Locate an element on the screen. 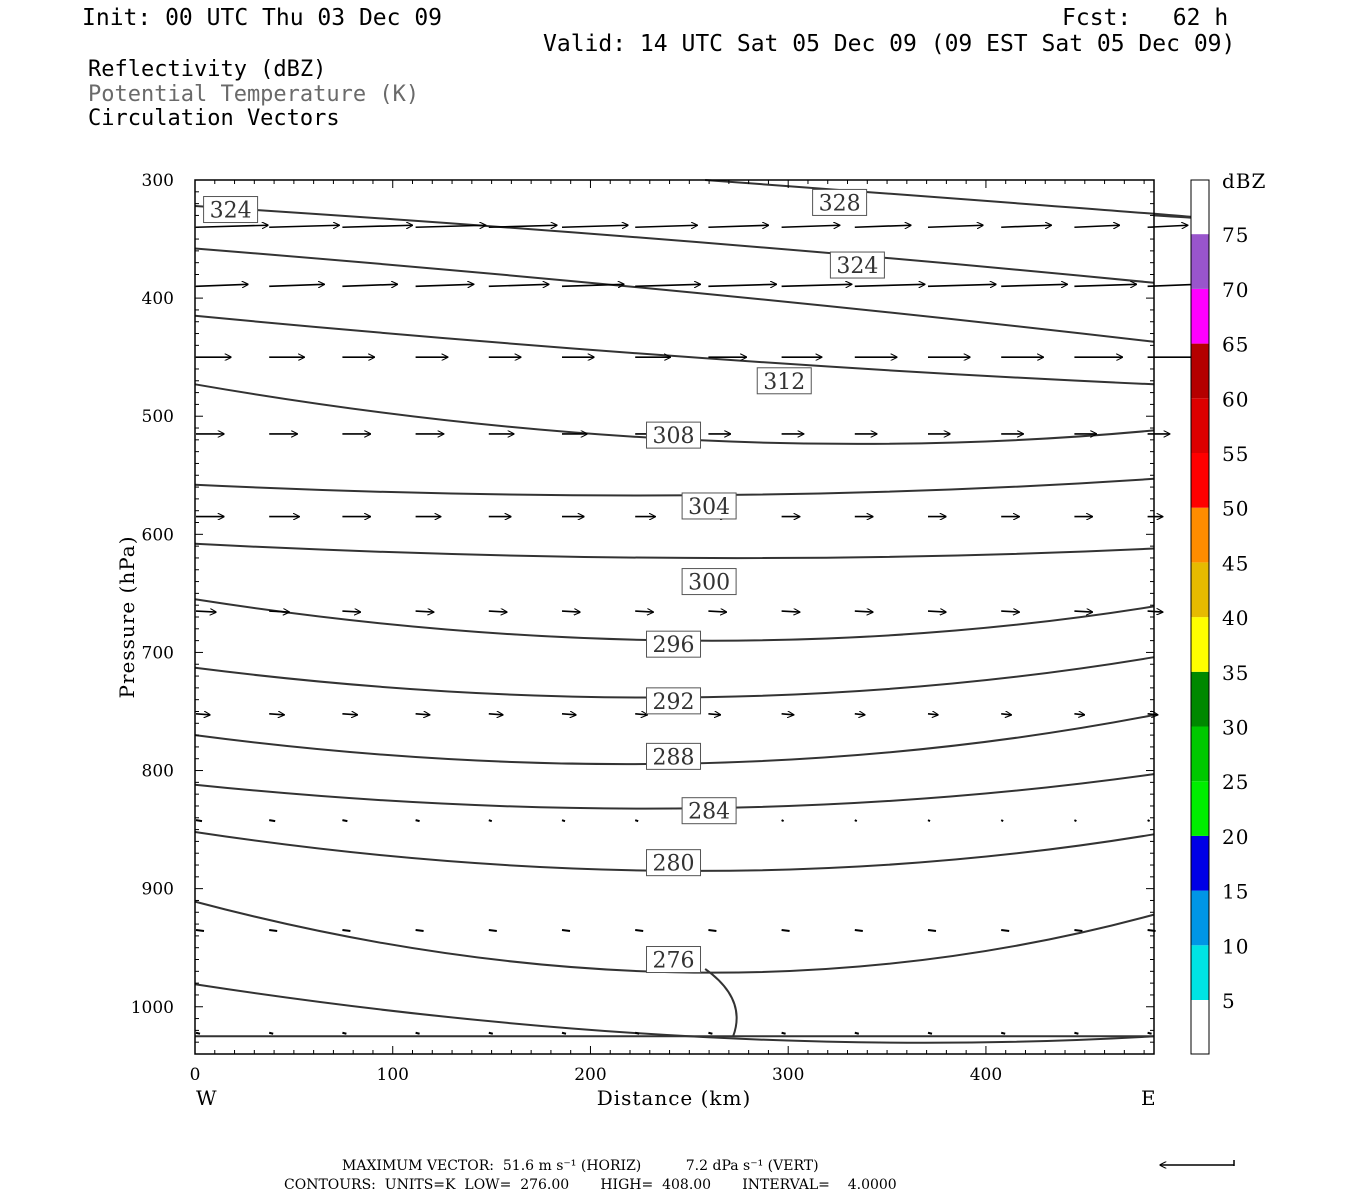 This screenshot has height=1200, width=1350. y-tick-label: 900 is located at coordinates (158, 890).